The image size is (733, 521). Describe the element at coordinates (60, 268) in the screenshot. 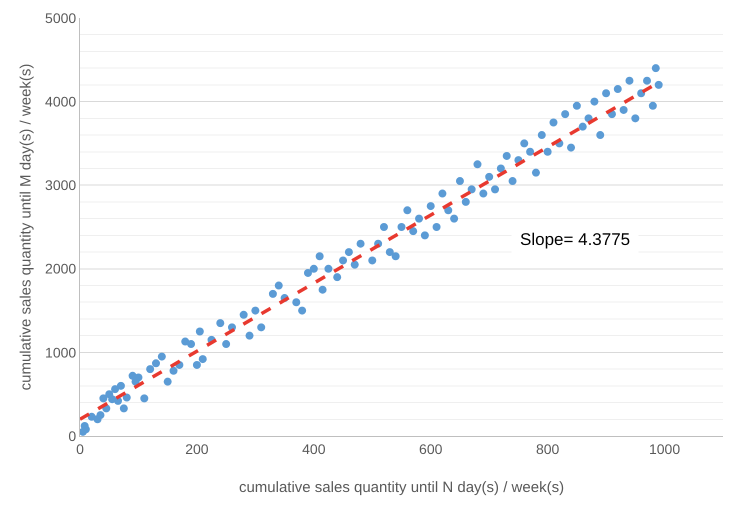

I see `y-tick-label: 2000` at that location.